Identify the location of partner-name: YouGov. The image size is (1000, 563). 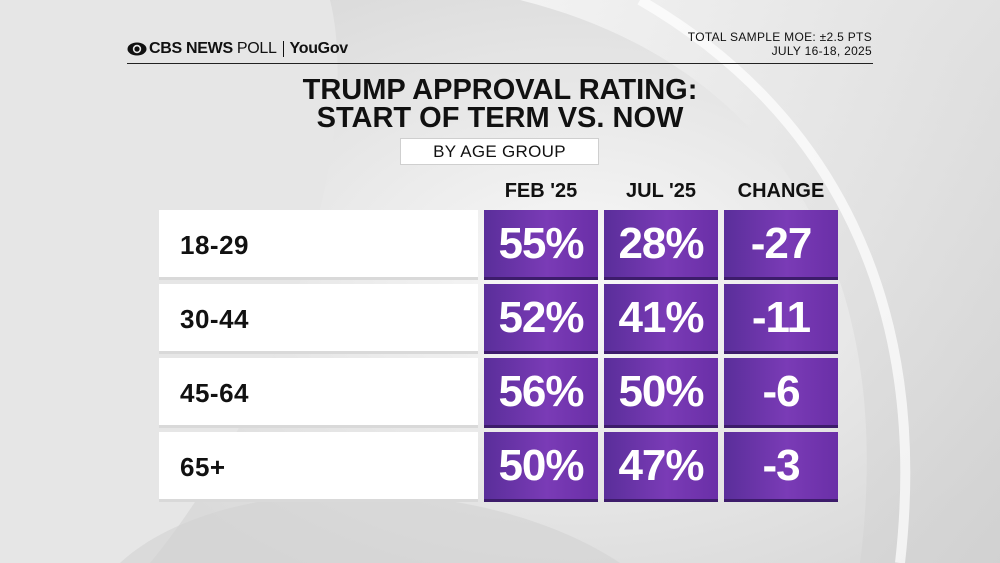
(319, 48).